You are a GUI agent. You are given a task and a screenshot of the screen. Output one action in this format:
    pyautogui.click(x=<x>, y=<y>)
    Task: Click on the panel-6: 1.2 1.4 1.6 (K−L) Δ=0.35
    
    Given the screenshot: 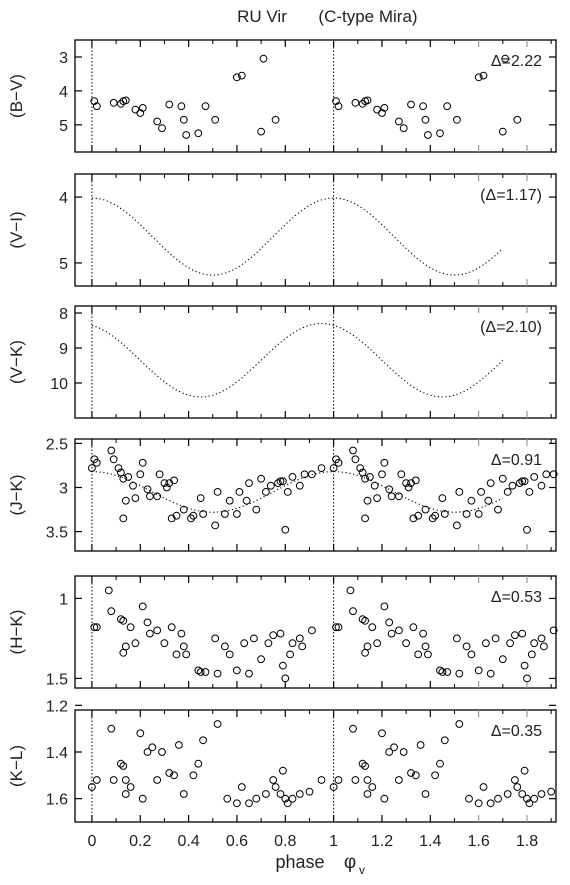 What is the action you would take?
    pyautogui.click(x=282, y=760)
    